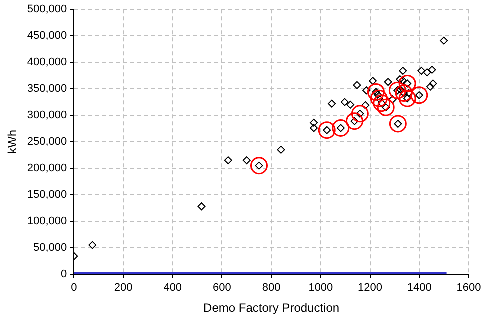 This screenshot has width=487, height=320. Describe the element at coordinates (13, 142) in the screenshot. I see `y-axis-title: kWh` at that location.